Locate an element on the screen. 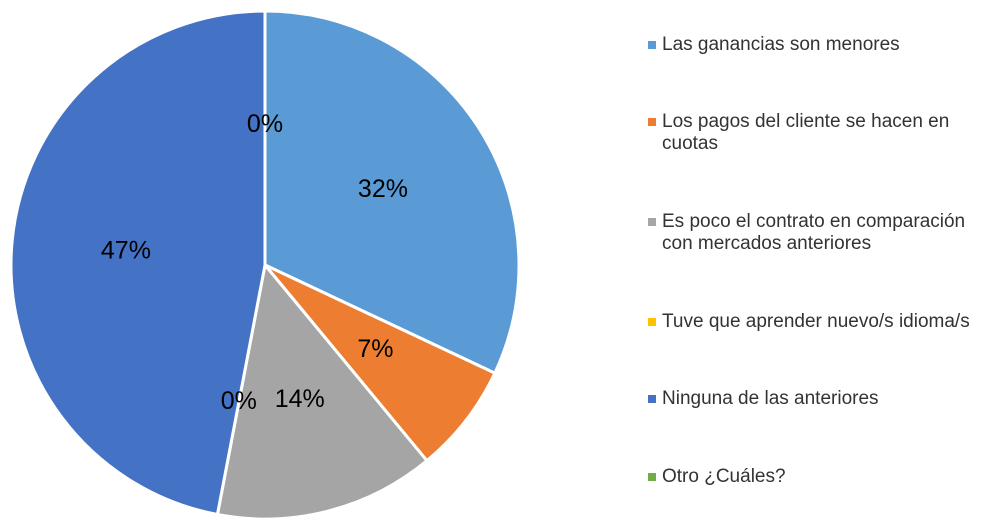 The width and height of the screenshot is (998, 521). legend-label: Otro ¿Cuáles? is located at coordinates (724, 477).